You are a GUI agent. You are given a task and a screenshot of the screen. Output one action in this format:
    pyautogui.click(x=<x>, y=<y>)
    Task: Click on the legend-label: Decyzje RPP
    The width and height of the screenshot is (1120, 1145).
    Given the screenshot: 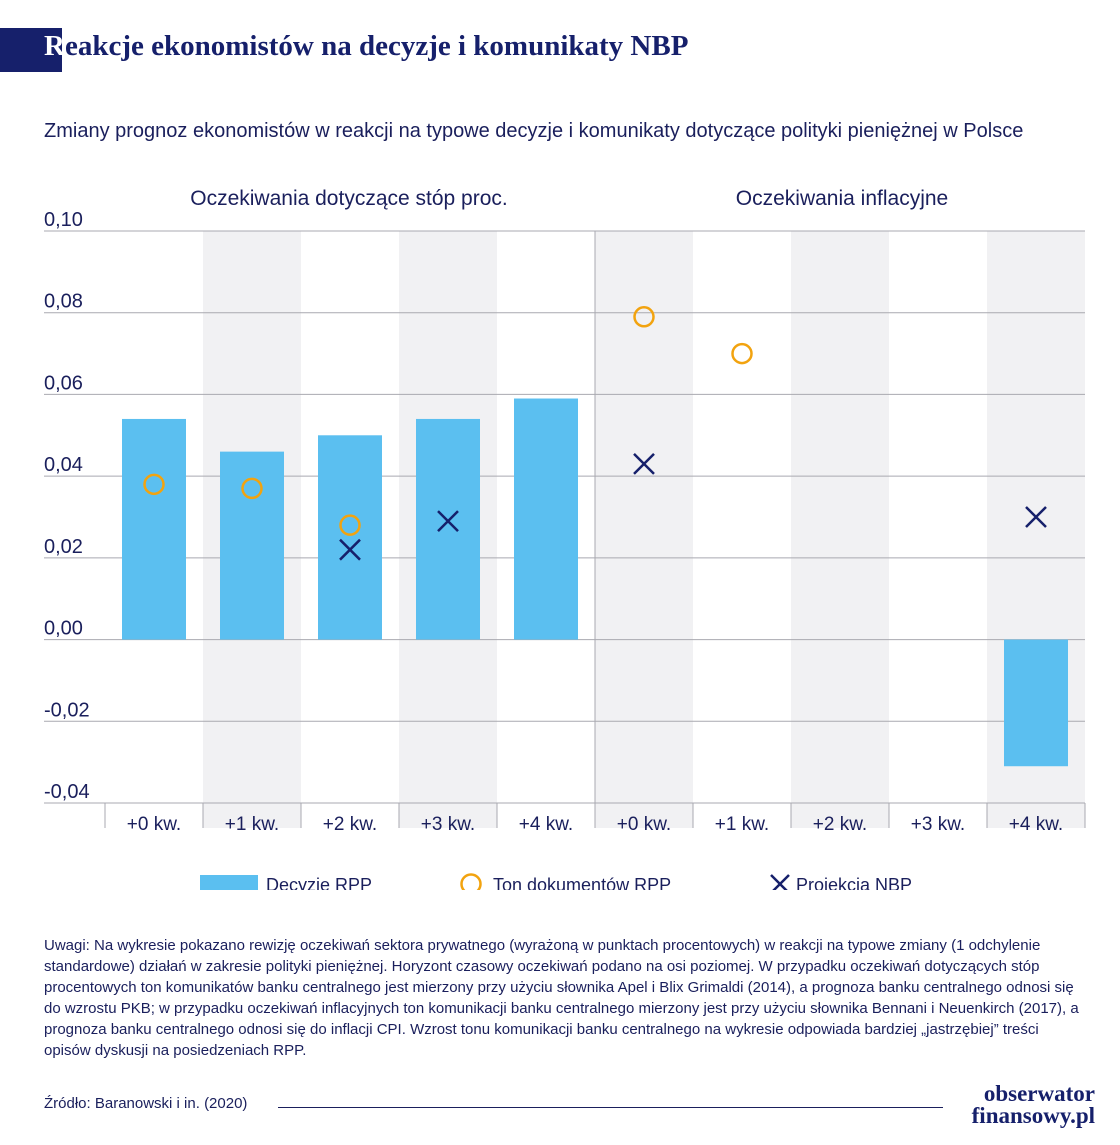 What is the action you would take?
    pyautogui.click(x=319, y=882)
    